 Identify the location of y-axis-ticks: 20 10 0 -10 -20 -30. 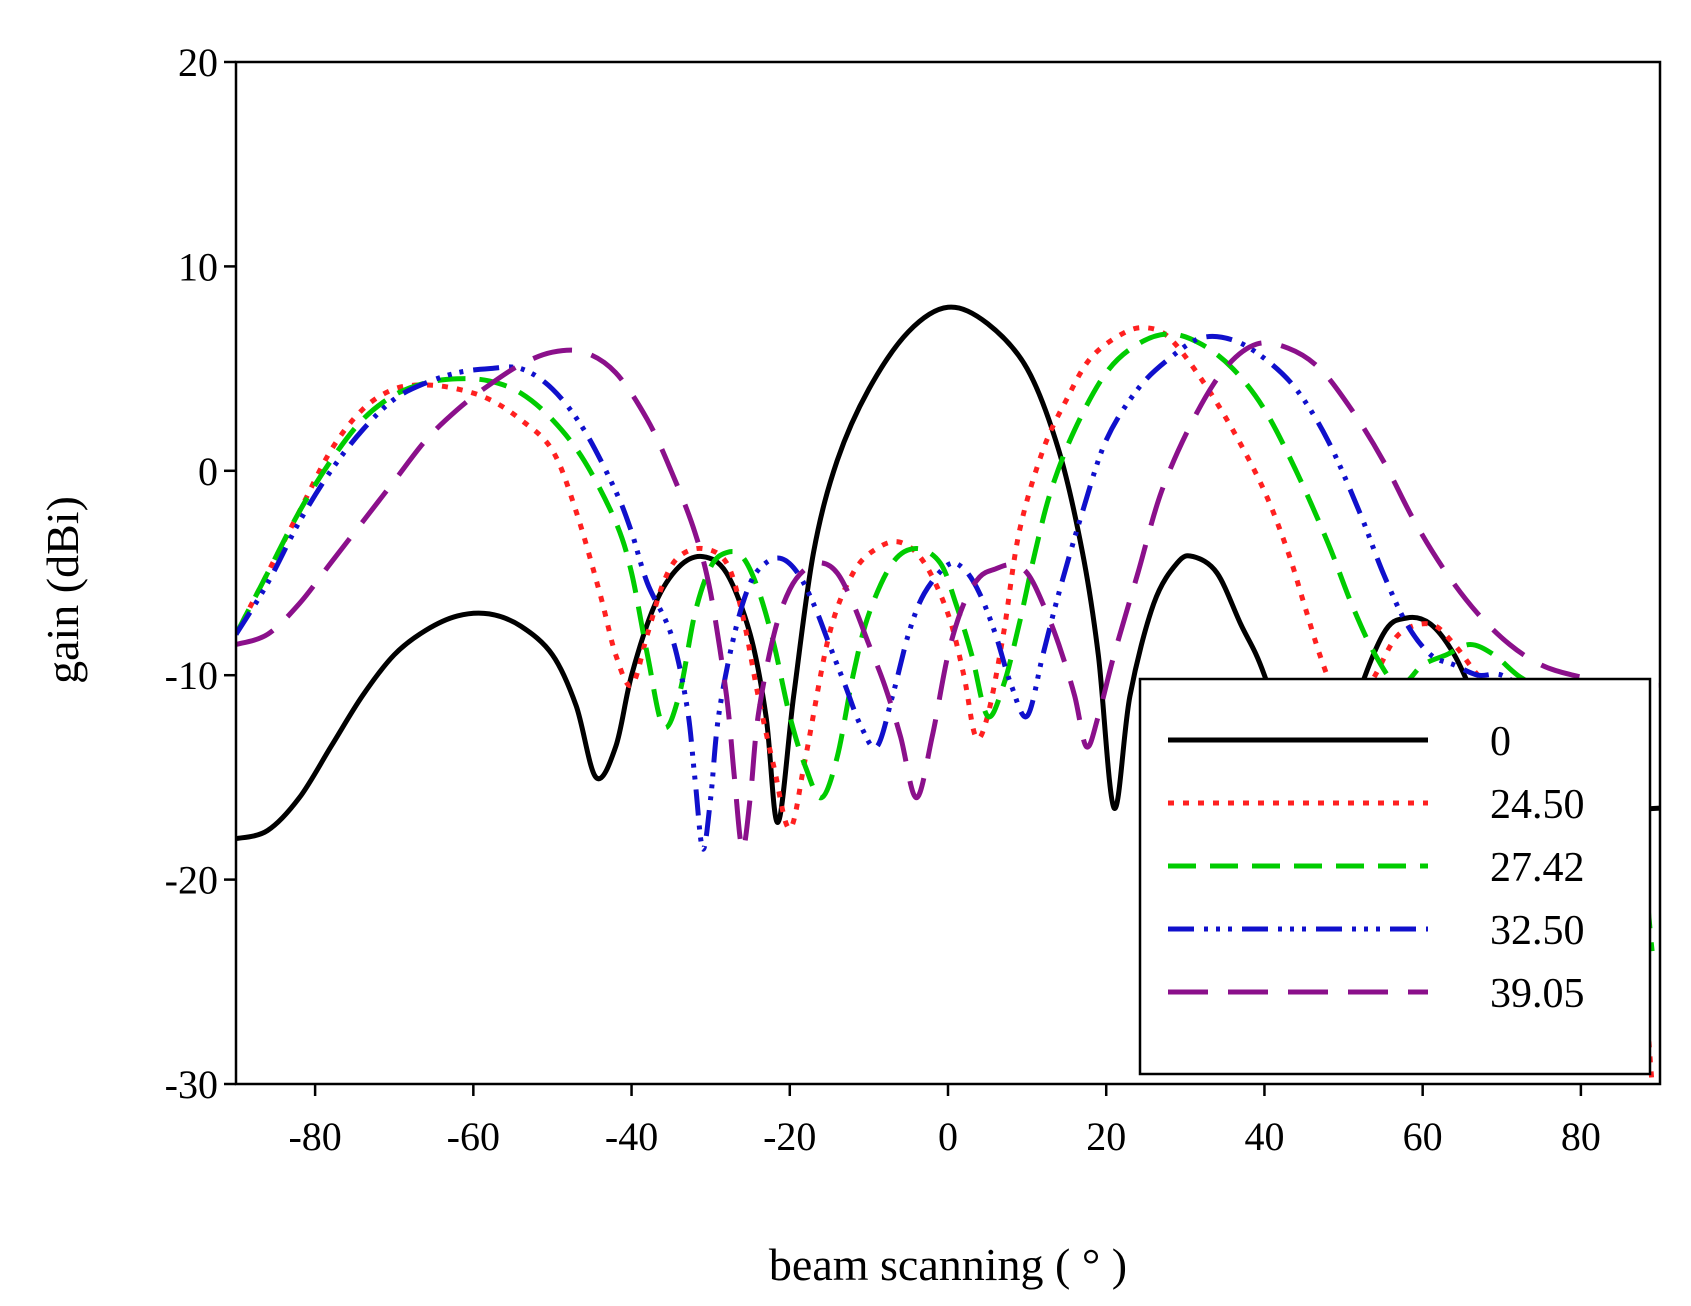
(200, 573).